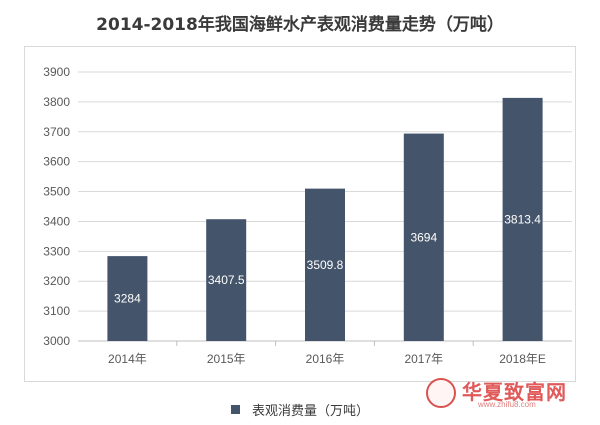  What do you see at coordinates (235, 409) in the screenshot?
I see `legend-swatch` at bounding box center [235, 409].